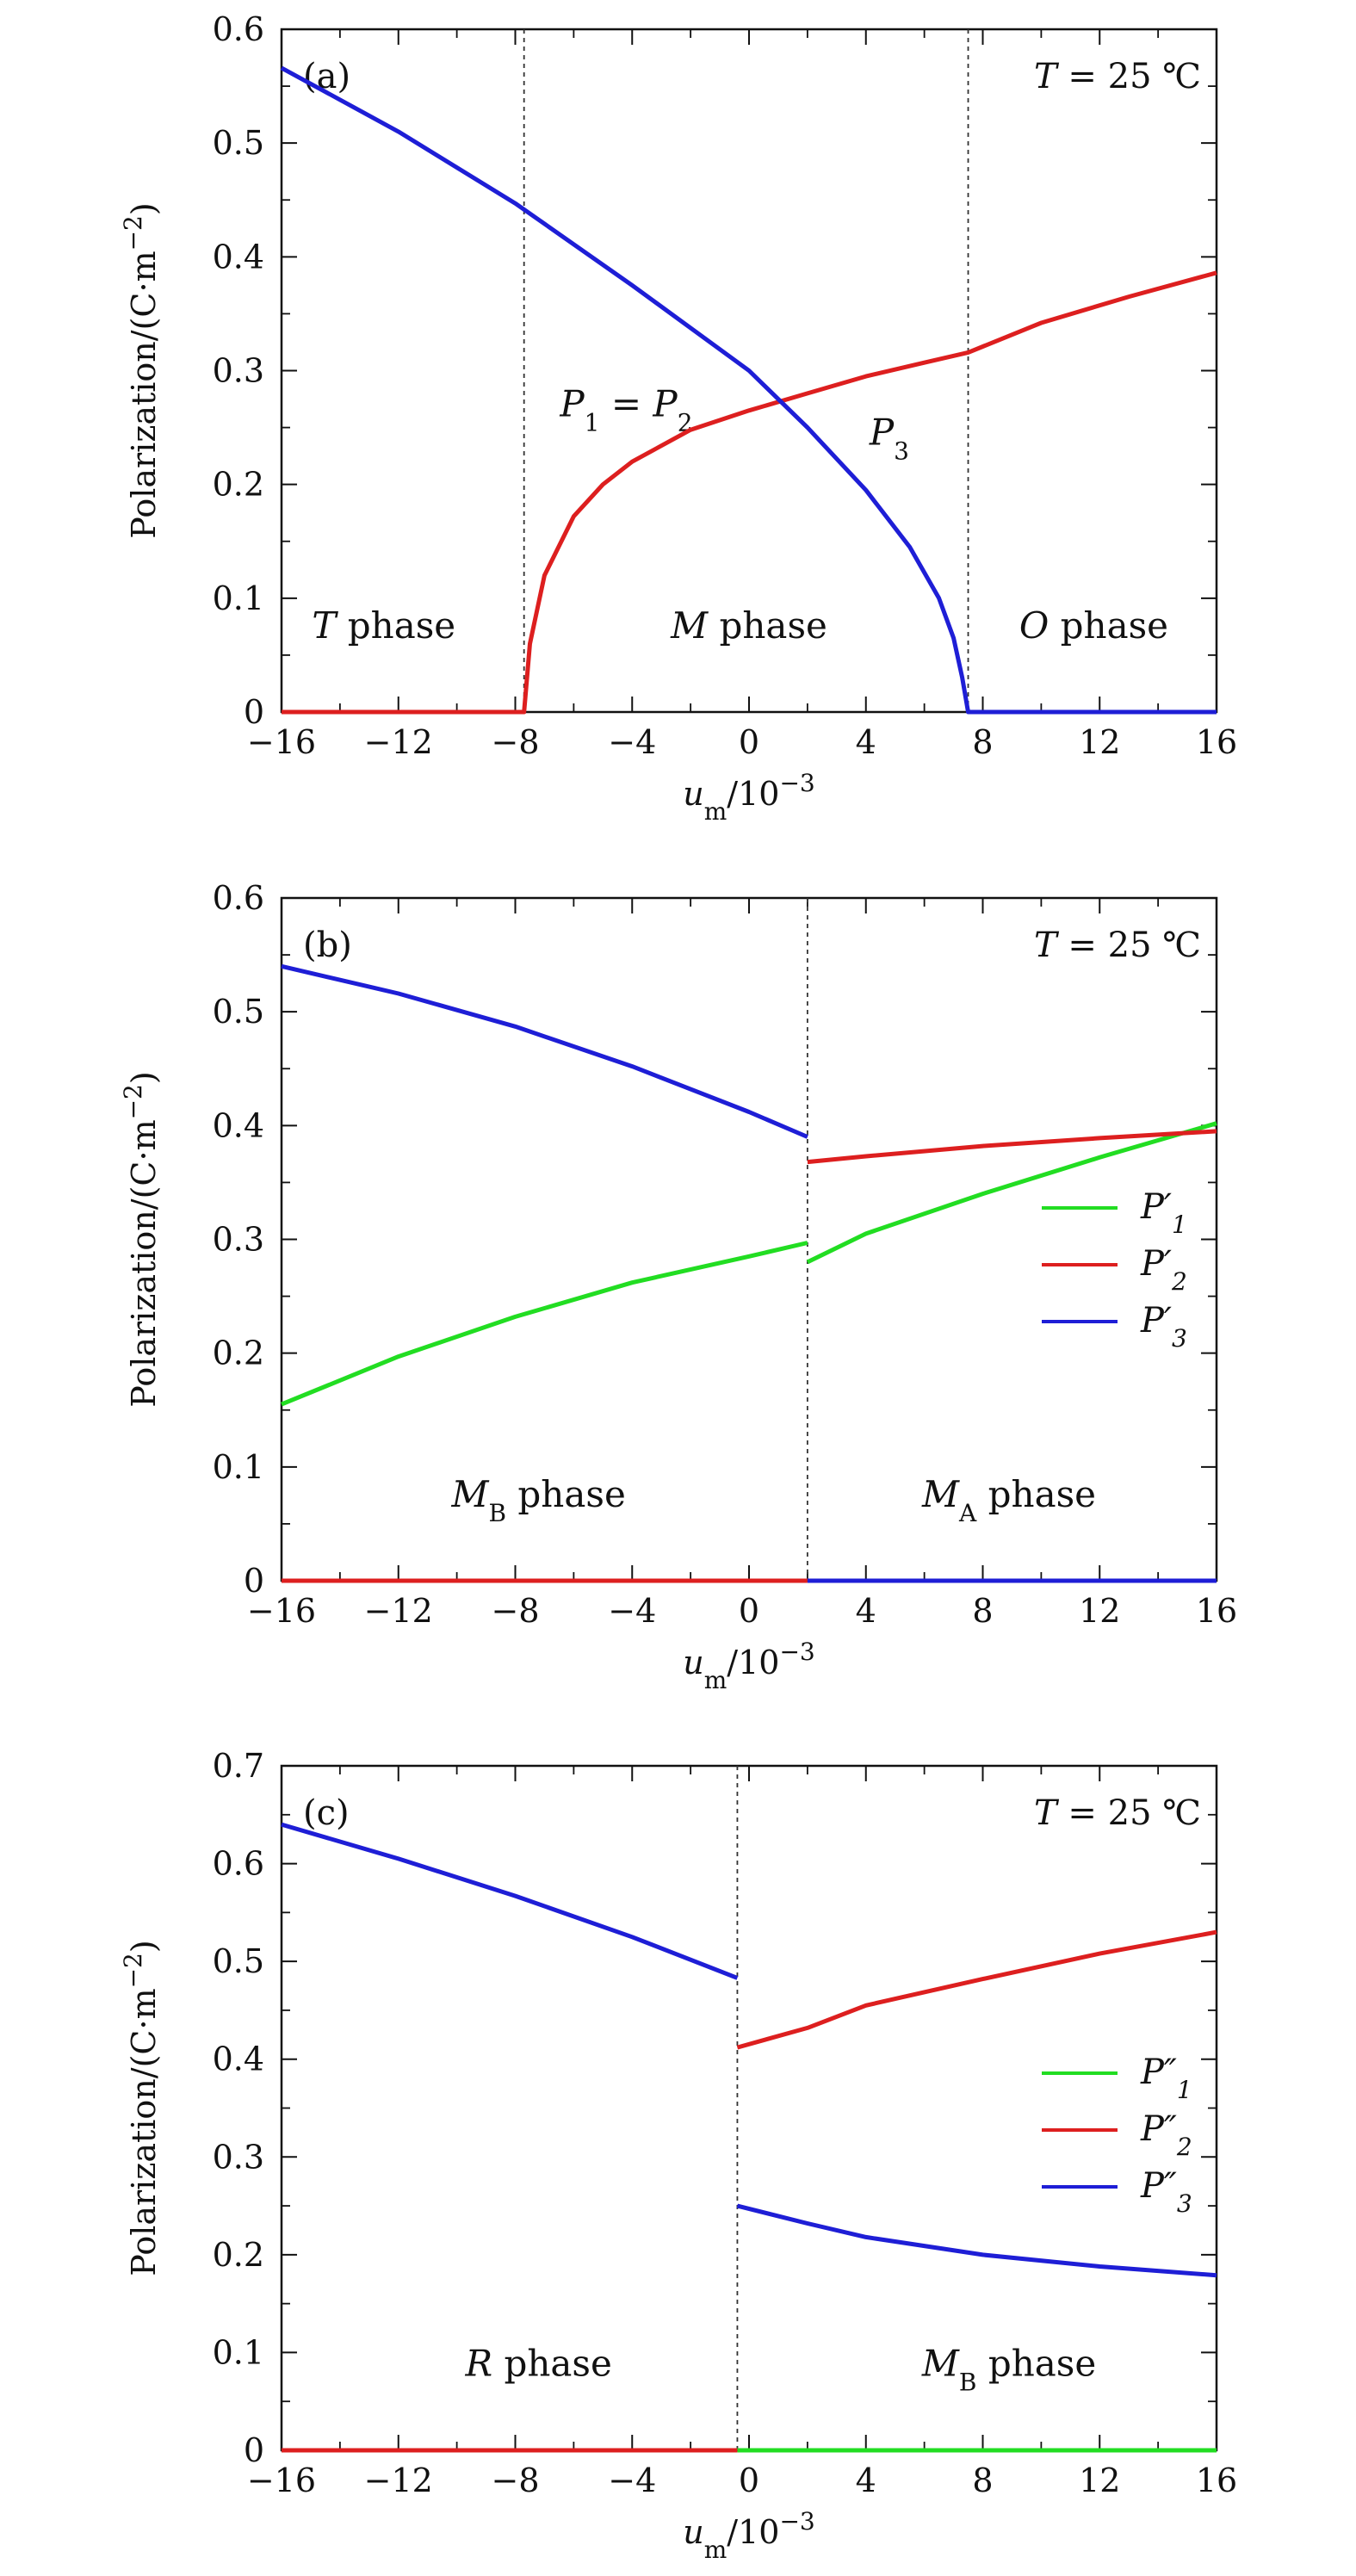 This screenshot has height=2576, width=1356. I want to click on phase-label: T phase, so click(383, 625).